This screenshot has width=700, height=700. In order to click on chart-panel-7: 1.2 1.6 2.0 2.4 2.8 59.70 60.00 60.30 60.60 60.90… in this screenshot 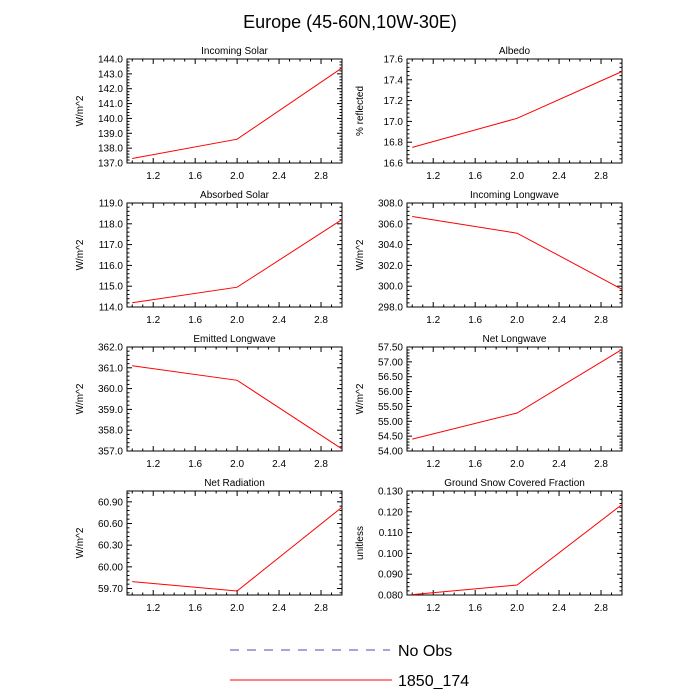, I will do `click(209, 546)`.